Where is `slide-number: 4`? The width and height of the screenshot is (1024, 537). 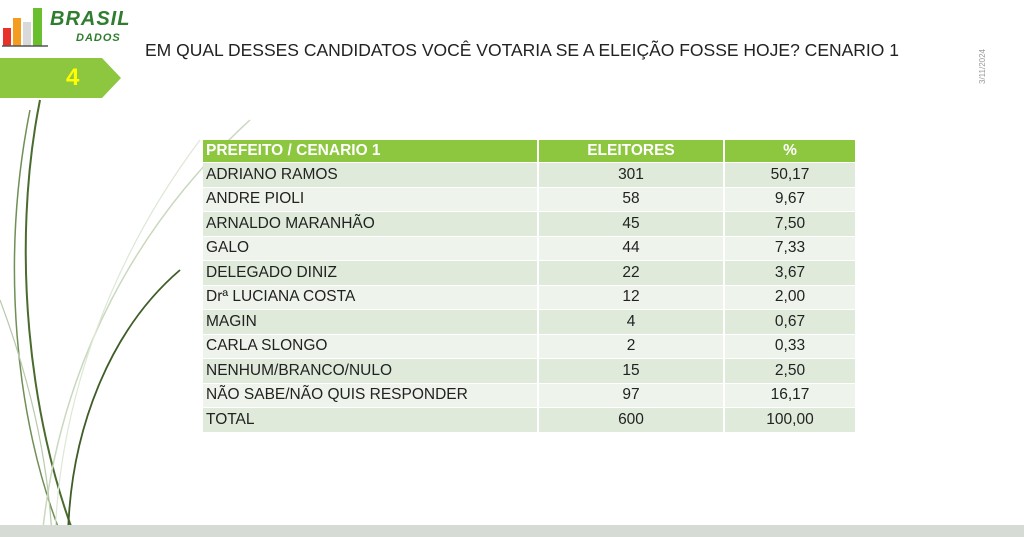
slide-number: 4 is located at coordinates (73, 77).